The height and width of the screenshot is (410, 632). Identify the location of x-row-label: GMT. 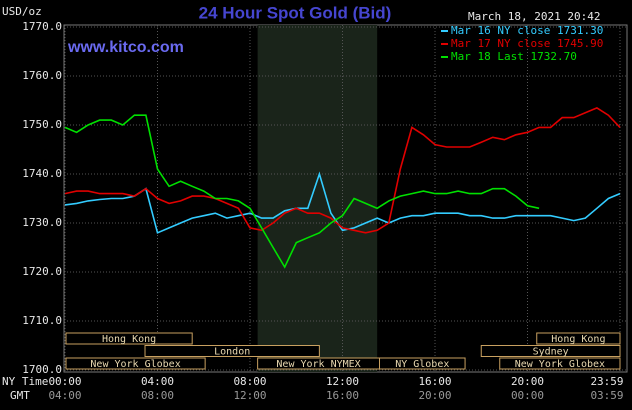
(20, 395).